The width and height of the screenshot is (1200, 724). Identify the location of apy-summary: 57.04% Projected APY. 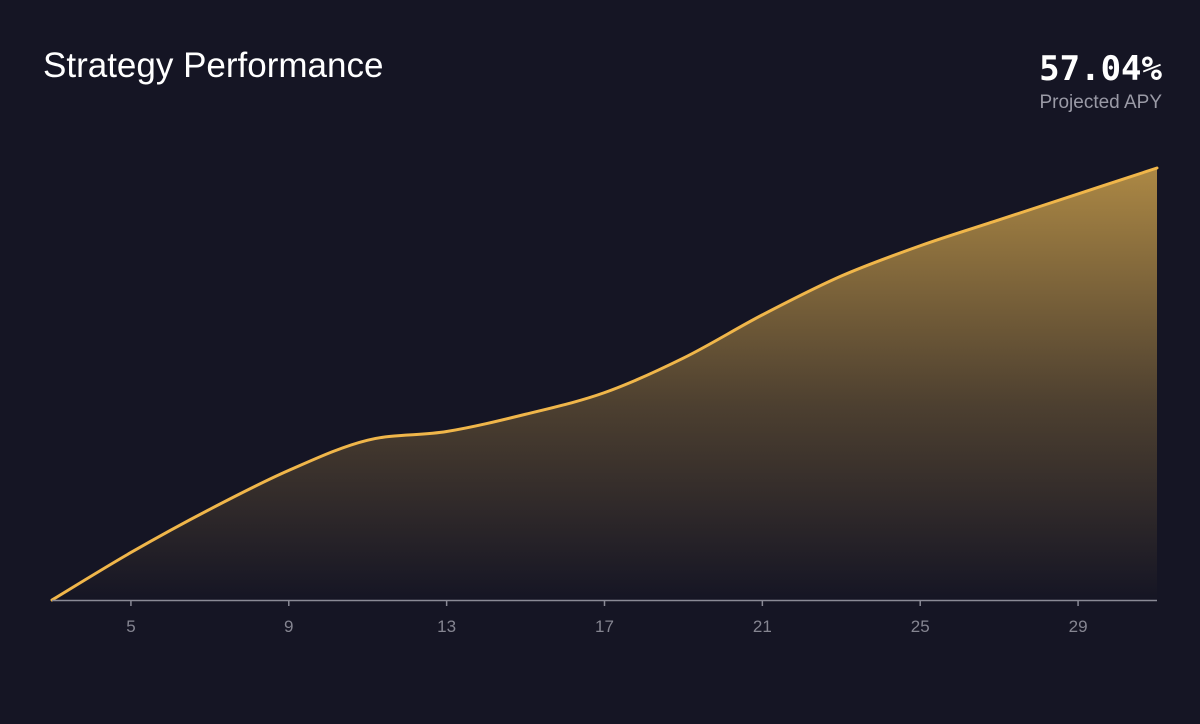
(1100, 82).